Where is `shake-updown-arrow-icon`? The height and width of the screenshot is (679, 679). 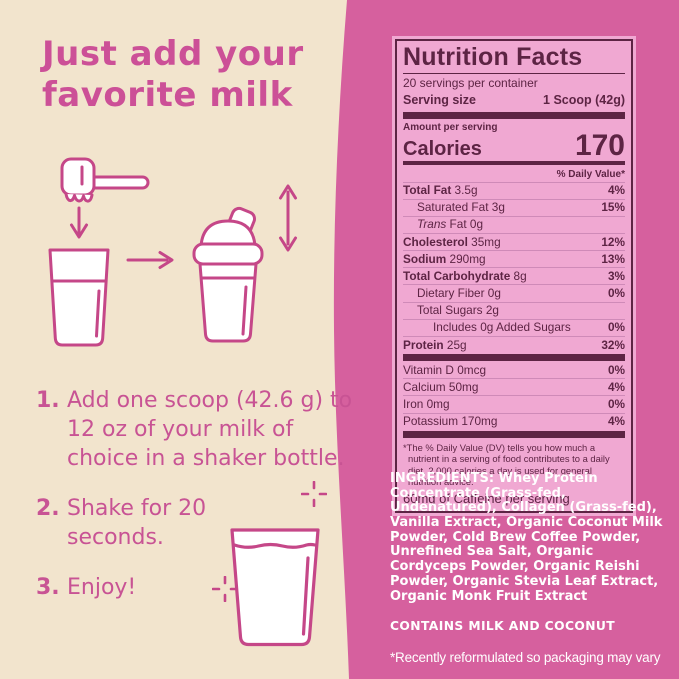 shake-updown-arrow-icon is located at coordinates (288, 218).